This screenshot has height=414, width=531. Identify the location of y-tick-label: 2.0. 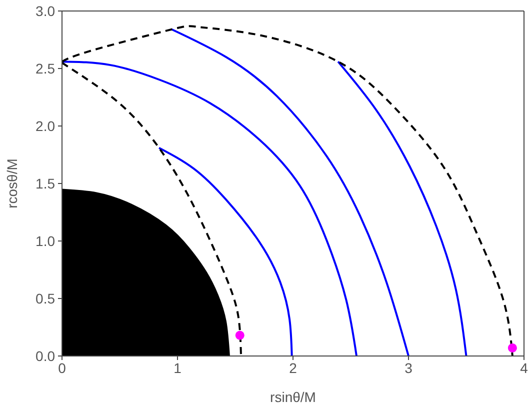
(46, 126).